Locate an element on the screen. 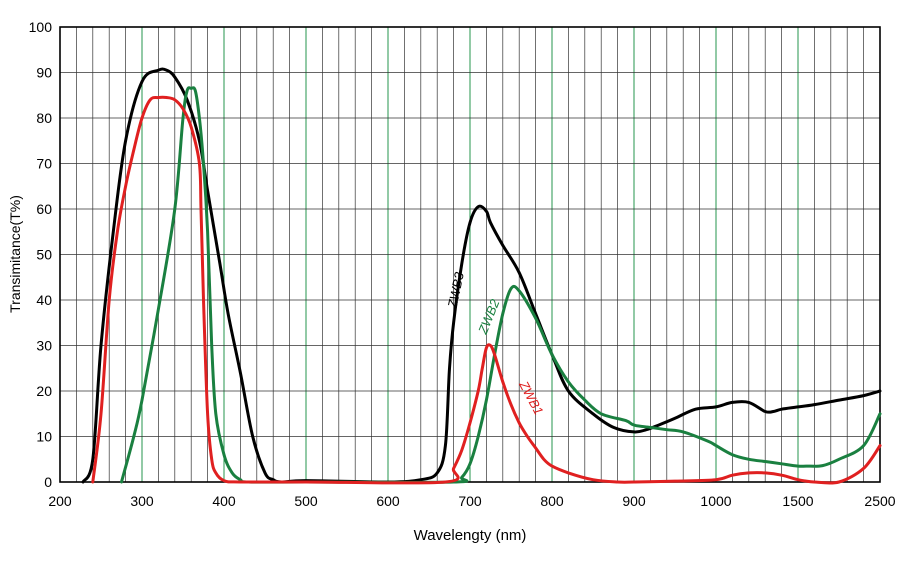  y-tick-label: 80 is located at coordinates (44, 118).